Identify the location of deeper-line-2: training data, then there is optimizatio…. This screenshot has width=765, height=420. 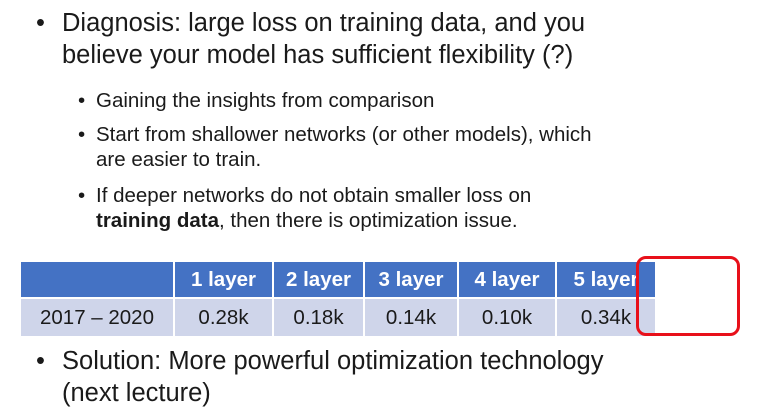
(313, 220).